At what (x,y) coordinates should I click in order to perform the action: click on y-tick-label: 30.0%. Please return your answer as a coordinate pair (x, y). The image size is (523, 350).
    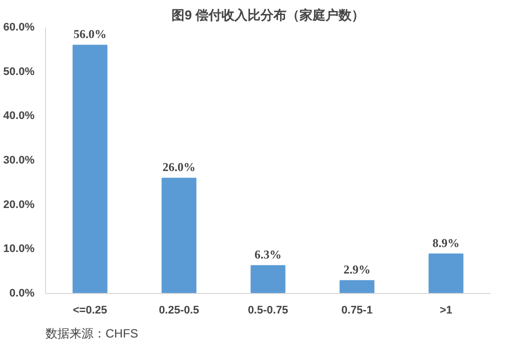
    Looking at the image, I should click on (19, 160).